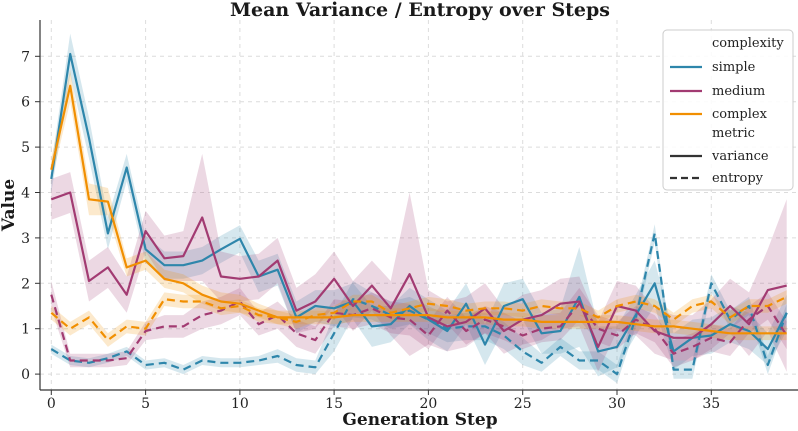 This screenshot has height=431, width=798. Describe the element at coordinates (25, 57) in the screenshot. I see `y-tick-label: 7` at that location.